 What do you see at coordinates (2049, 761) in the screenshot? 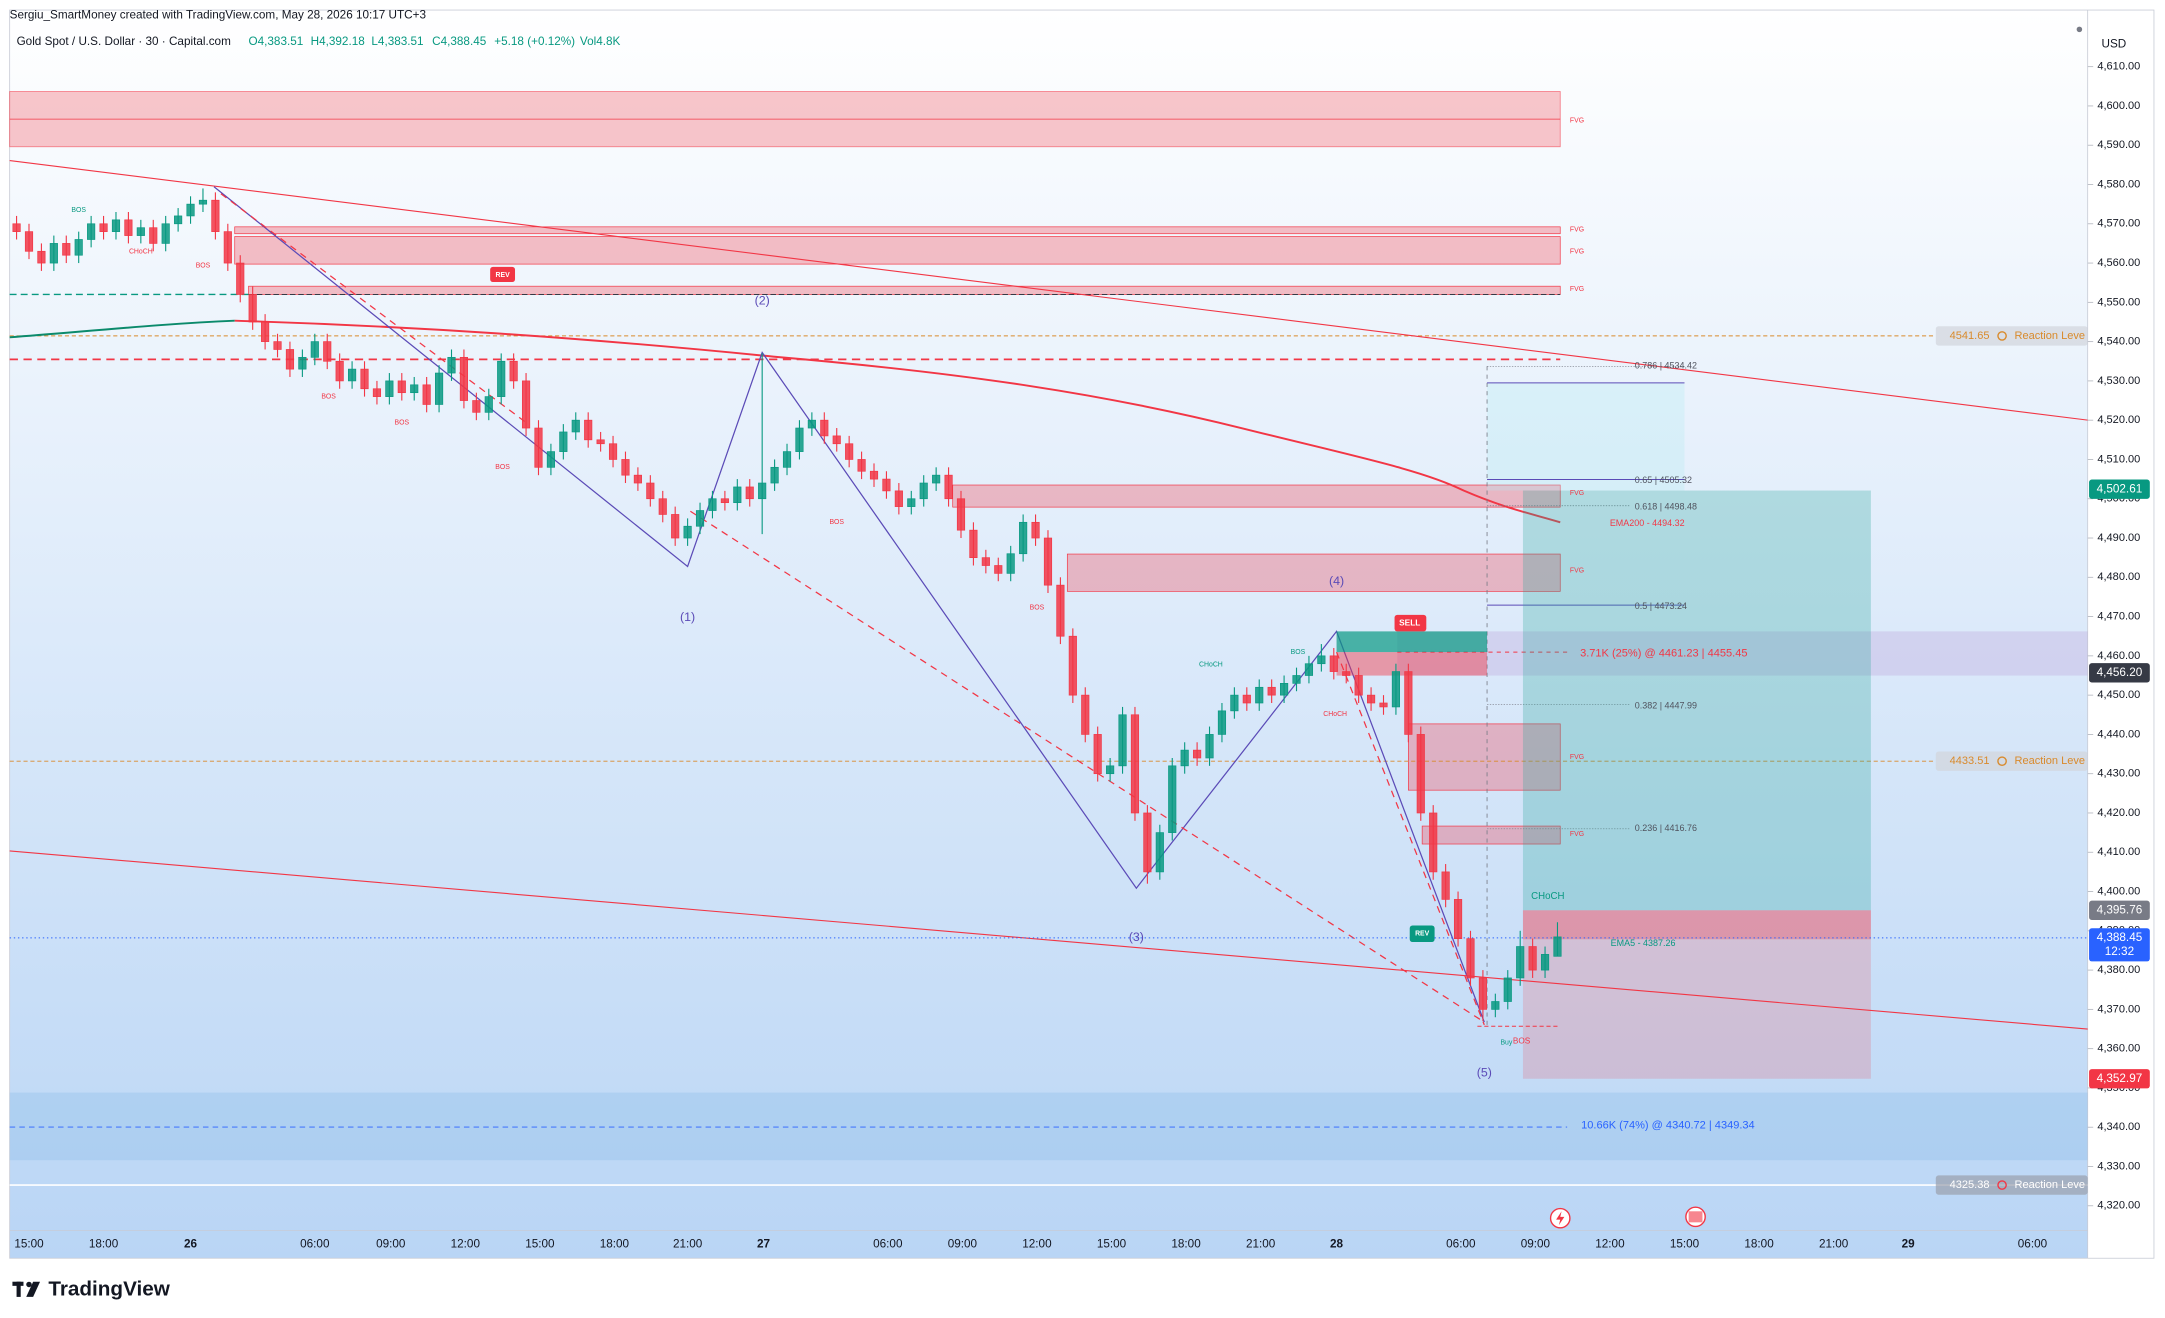
I see `reaction-label: Reaction Leve` at bounding box center [2049, 761].